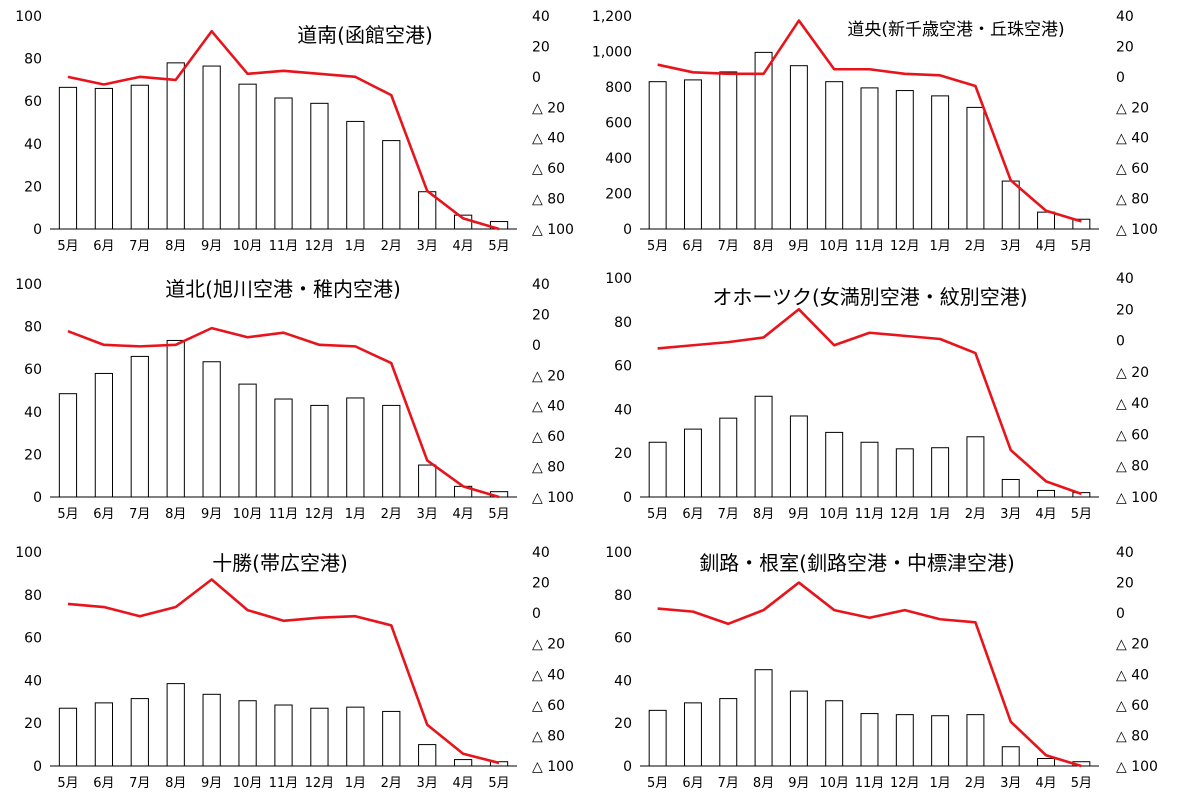  What do you see at coordinates (612, 53) in the screenshot?
I see `y-tick-label: 1,000` at bounding box center [612, 53].